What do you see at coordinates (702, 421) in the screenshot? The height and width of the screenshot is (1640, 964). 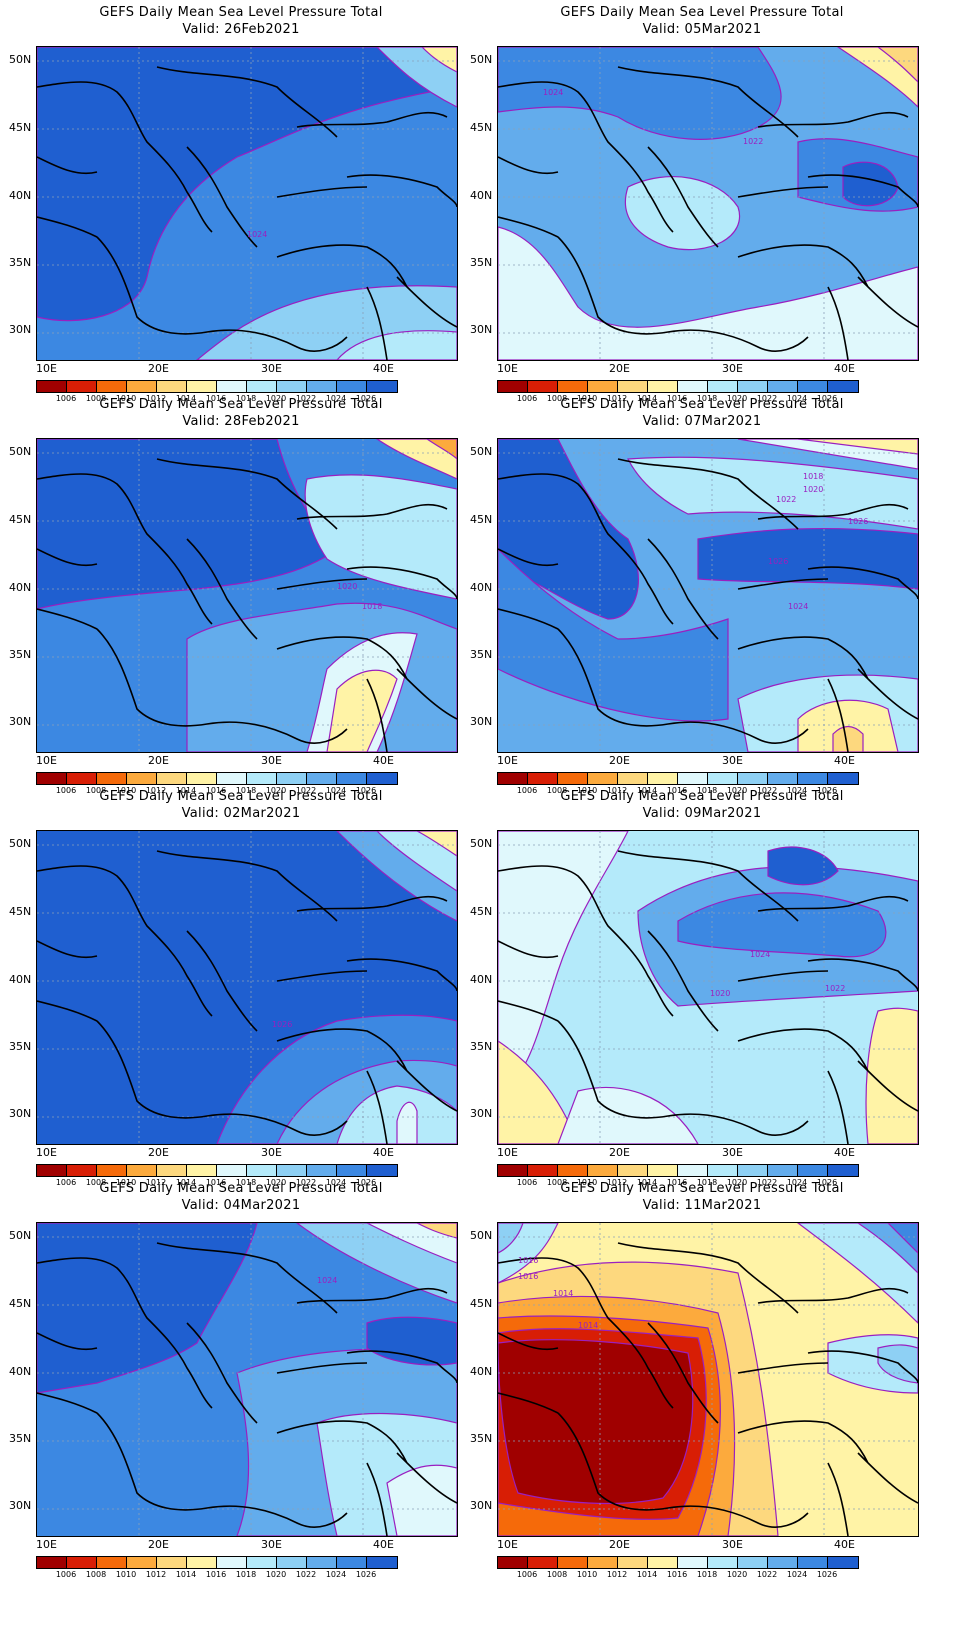 I see `panel-valid-date: Valid: 07Mar2021` at bounding box center [702, 421].